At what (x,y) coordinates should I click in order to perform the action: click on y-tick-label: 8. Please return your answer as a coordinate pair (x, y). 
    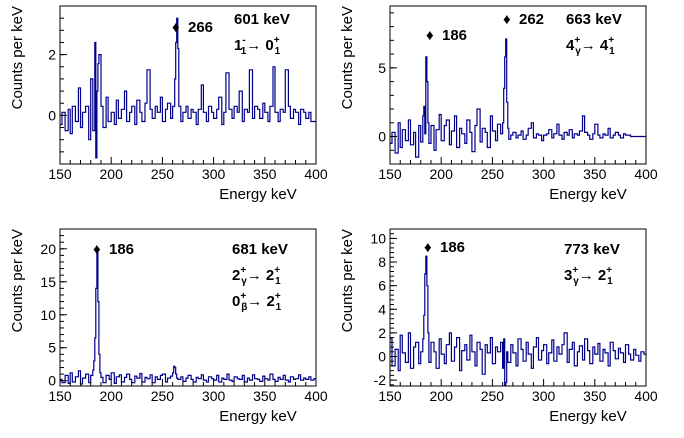
    Looking at the image, I should click on (382, 262).